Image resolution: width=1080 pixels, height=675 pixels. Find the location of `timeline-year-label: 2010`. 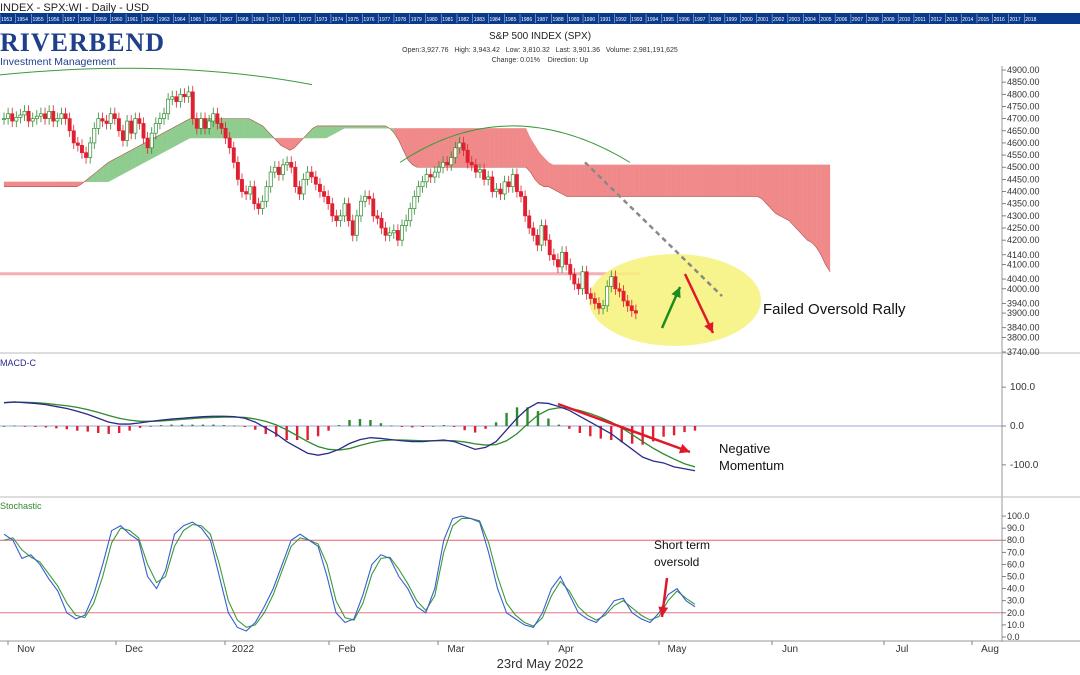

timeline-year-label: 2010 is located at coordinates (904, 20).